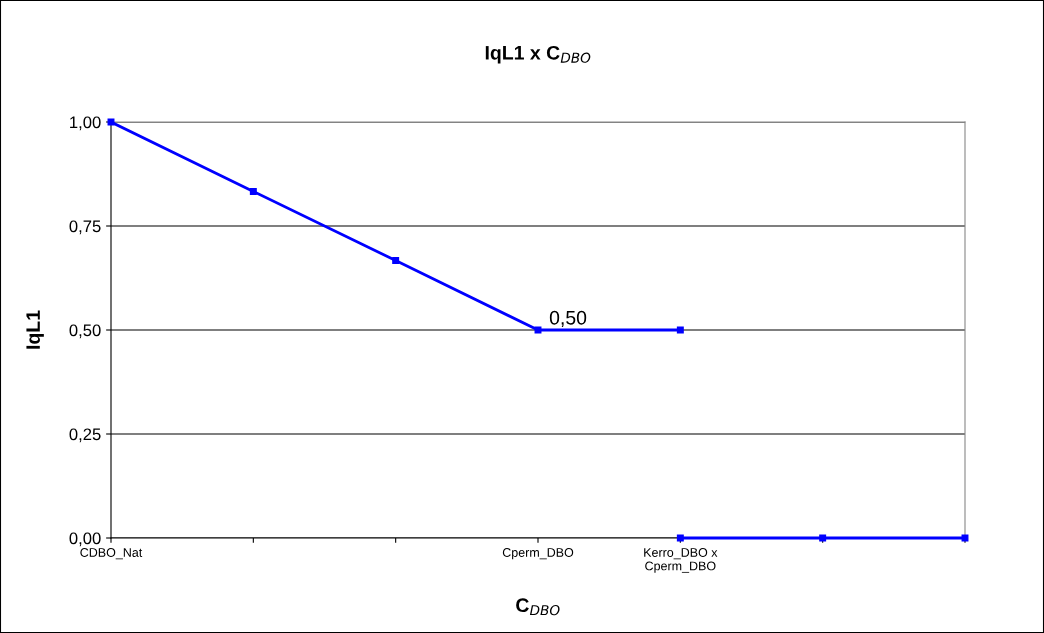 The image size is (1044, 633). Describe the element at coordinates (85, 123) in the screenshot. I see `y-tick-label: 1,00` at that location.